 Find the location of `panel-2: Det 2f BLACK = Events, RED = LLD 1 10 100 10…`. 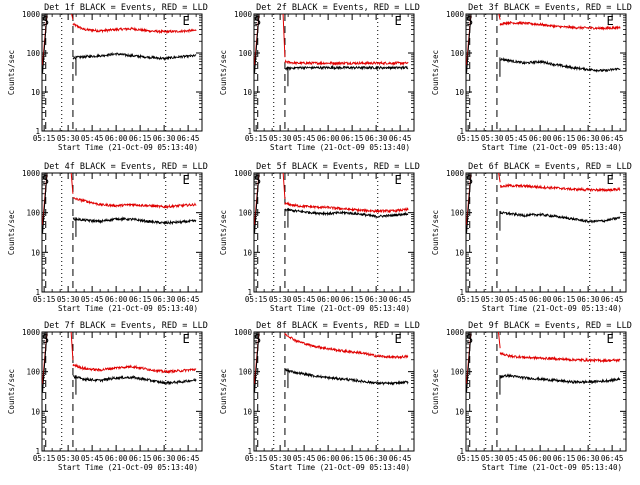

panel-2: Det 2f BLACK = Events, RED = LLD 1 10 100 10… is located at coordinates (319, 77).